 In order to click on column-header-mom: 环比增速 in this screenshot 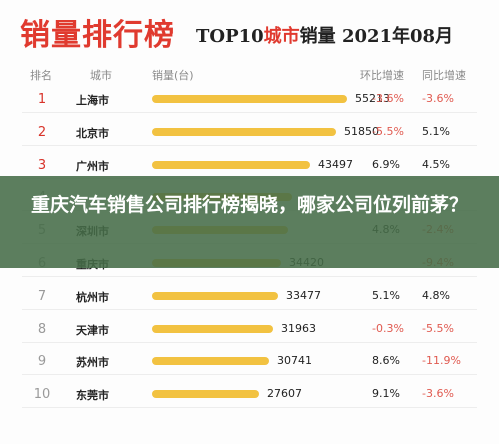, I will do `click(382, 75)`.